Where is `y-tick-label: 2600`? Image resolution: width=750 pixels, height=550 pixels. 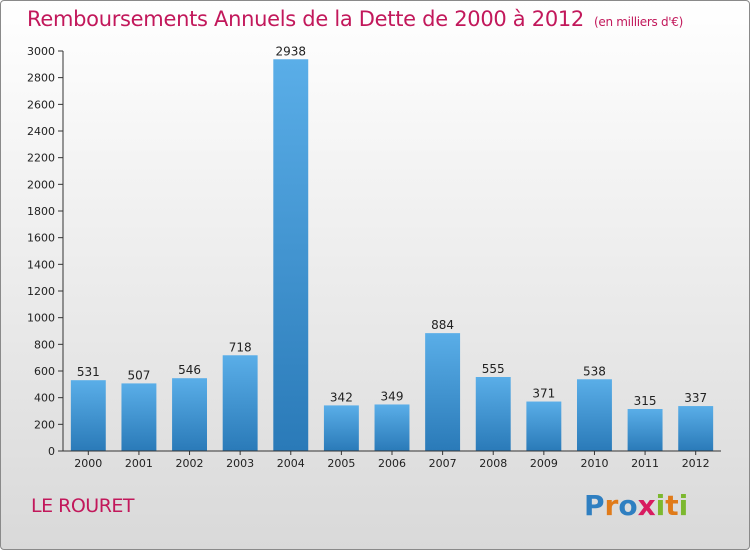
y-tick-label: 2600 is located at coordinates (41, 104).